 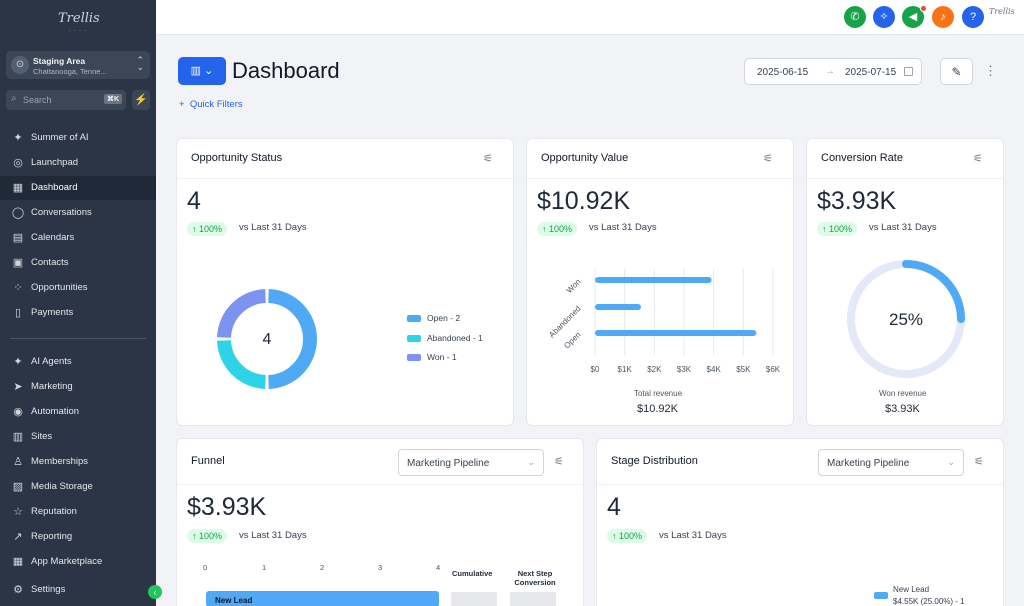 I want to click on x-tick-label: $0, so click(x=595, y=369).